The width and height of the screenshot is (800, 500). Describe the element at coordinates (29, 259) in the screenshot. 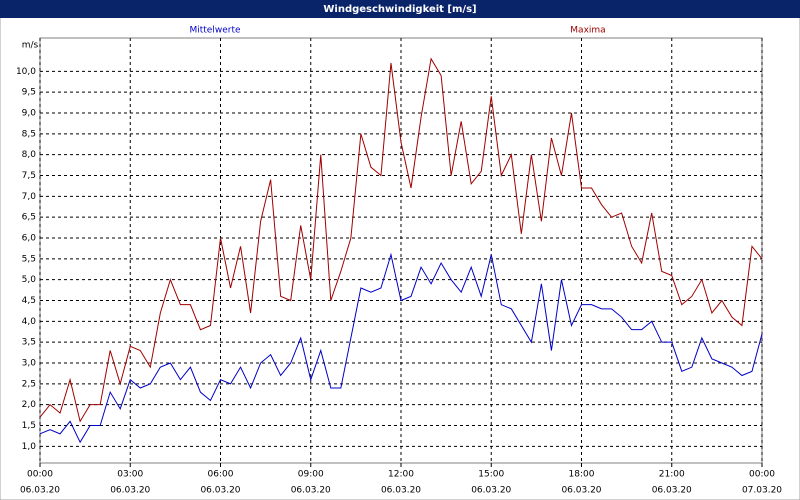

I see `y-tick-label: 5,5` at that location.